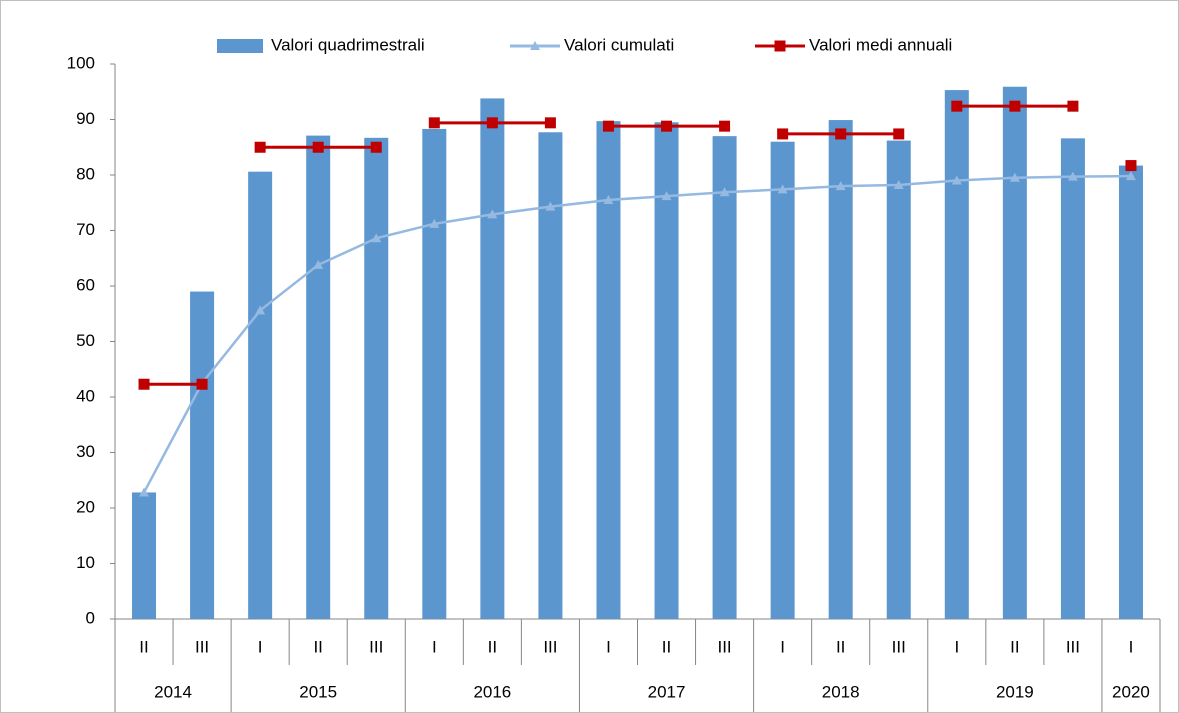 Image resolution: width=1179 pixels, height=713 pixels. What do you see at coordinates (85, 229) in the screenshot?
I see `y-tick-label: 70` at bounding box center [85, 229].